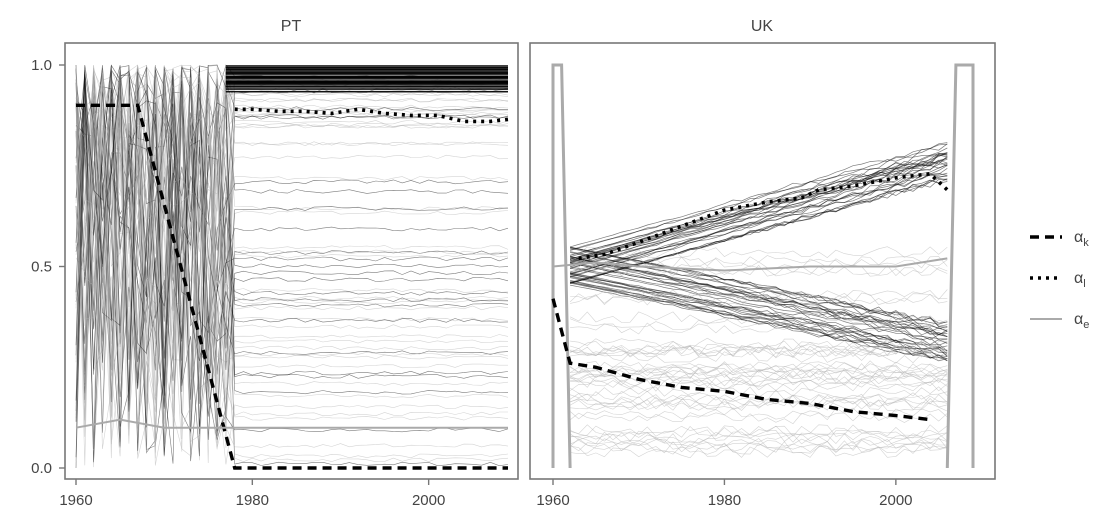  I want to click on legend-label: αk, so click(1081, 239).